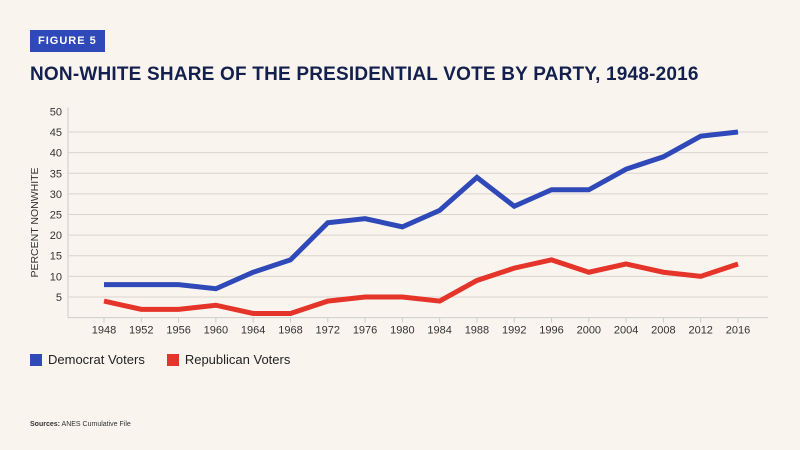 The image size is (800, 450). What do you see at coordinates (56, 112) in the screenshot?
I see `y-tick-label: 50` at bounding box center [56, 112].